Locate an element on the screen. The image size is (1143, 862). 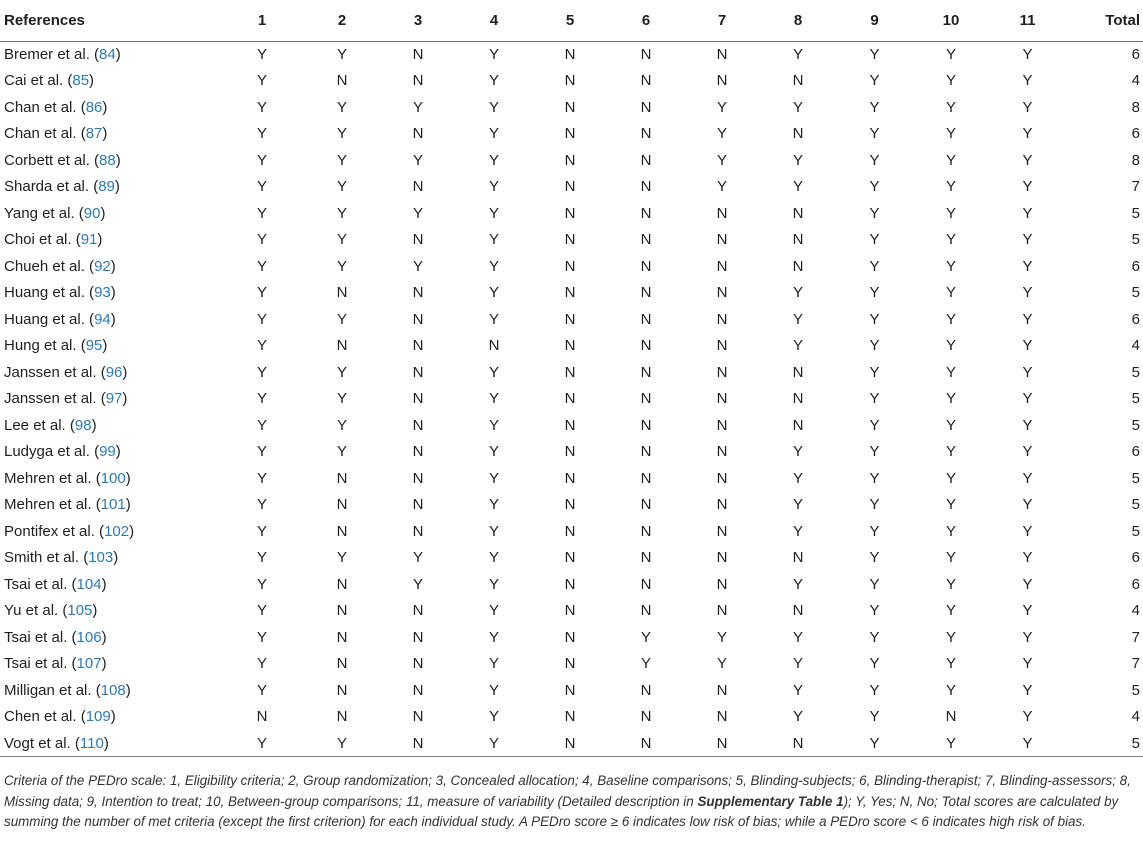
reference-number-link: 91 is located at coordinates (89, 240).